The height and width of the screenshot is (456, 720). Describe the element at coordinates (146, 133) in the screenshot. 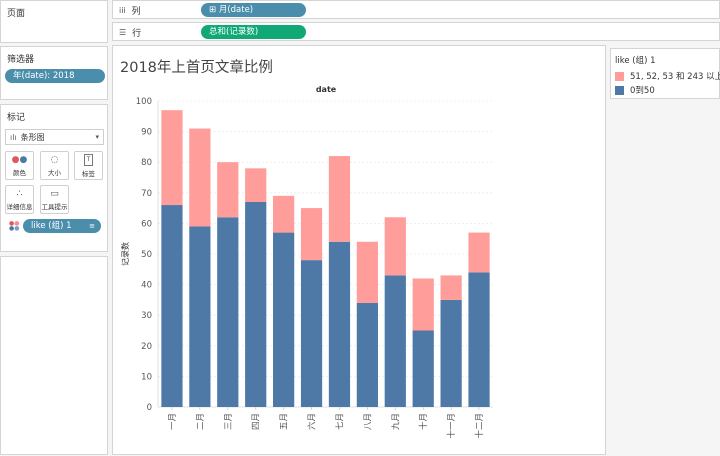

I see `y-tick-label: 90` at that location.